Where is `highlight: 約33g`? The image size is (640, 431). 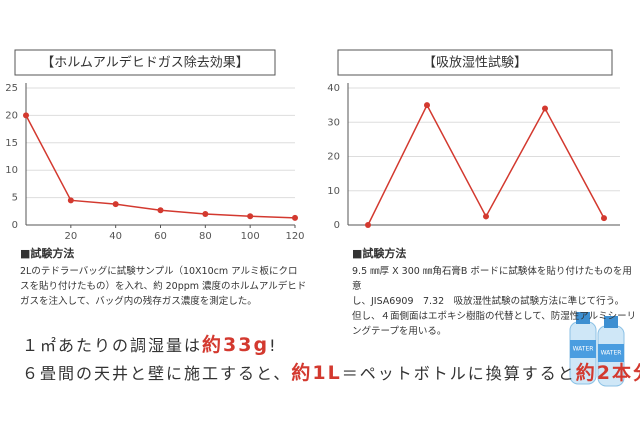 highlight: 約33g is located at coordinates (236, 345).